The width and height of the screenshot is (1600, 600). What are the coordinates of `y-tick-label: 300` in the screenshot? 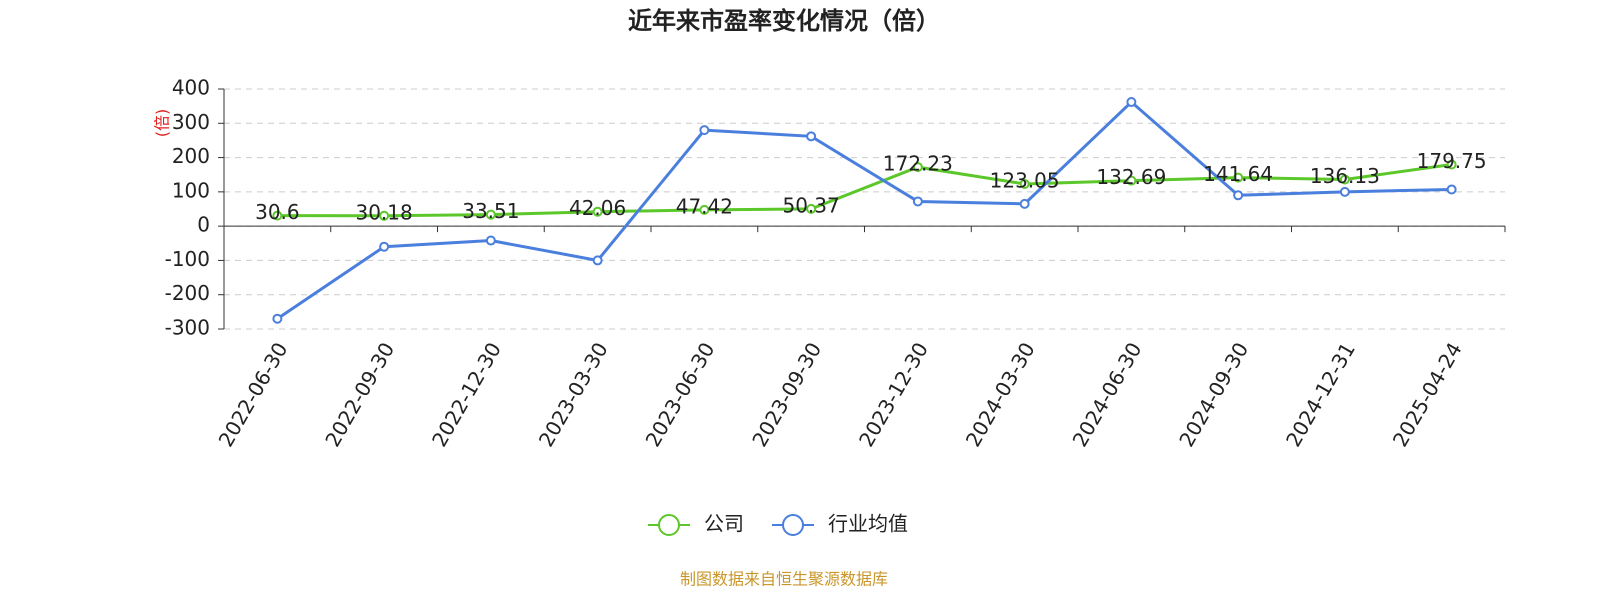 It's located at (191, 122).